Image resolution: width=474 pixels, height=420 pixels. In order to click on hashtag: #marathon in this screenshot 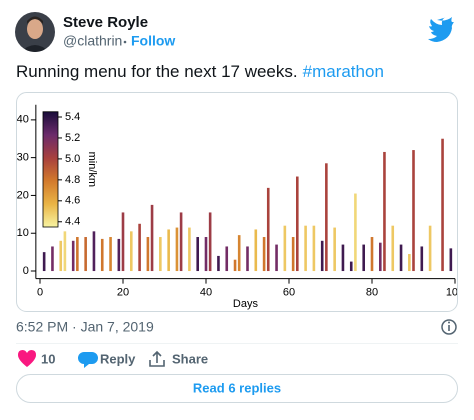, I will do `click(343, 71)`.